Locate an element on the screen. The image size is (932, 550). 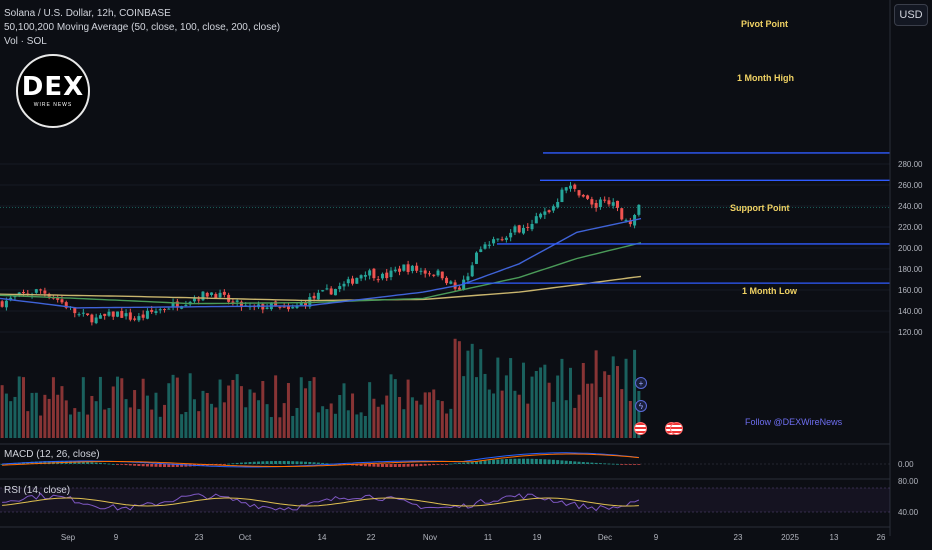
y-tick-label: 260.00 is located at coordinates (910, 185).